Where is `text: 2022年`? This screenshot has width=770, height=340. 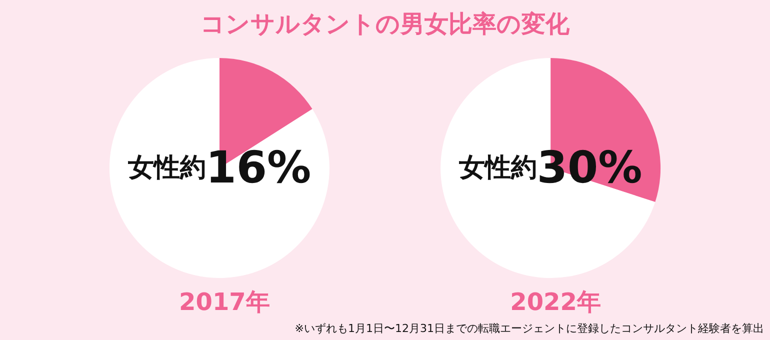 text: 2022年 is located at coordinates (555, 302).